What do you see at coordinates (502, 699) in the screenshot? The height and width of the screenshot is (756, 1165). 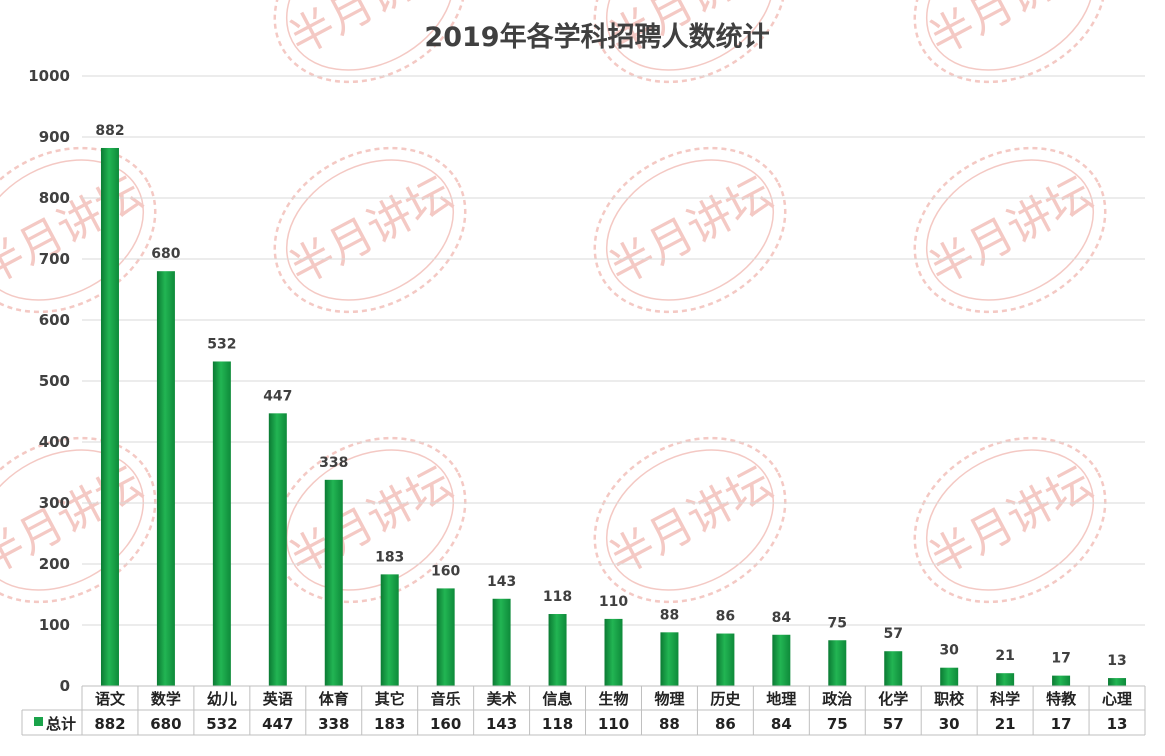 I see `category-label: 美术` at bounding box center [502, 699].